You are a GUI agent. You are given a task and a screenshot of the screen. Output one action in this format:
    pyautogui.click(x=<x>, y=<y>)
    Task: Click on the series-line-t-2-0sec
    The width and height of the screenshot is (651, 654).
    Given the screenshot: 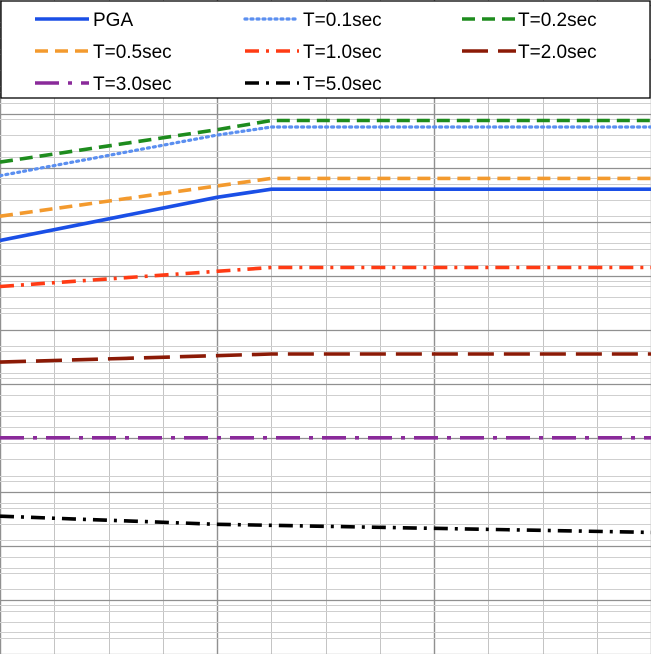 What is the action you would take?
    pyautogui.click(x=325, y=358)
    